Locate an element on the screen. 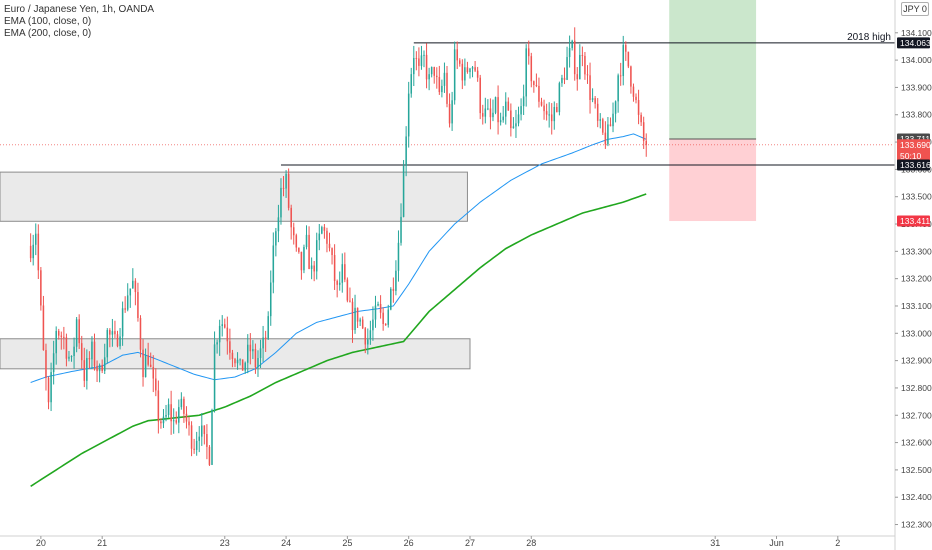 Image resolution: width=932 pixels, height=550 pixels. price-tick-label: 132.900 is located at coordinates (916, 361).